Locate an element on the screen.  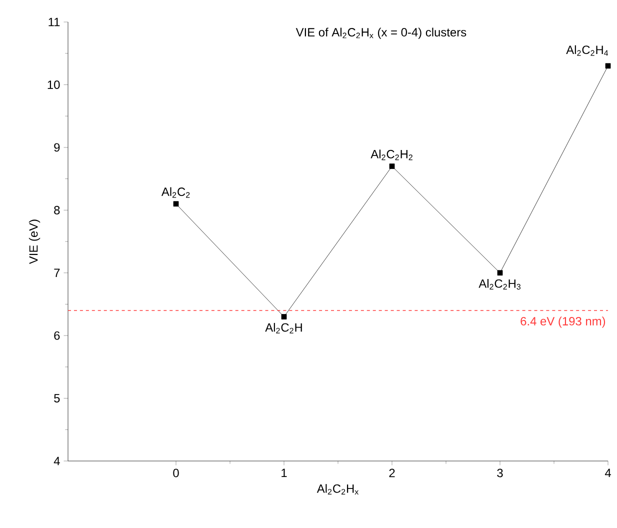
y-tick-label: 9 is located at coordinates (57, 147).